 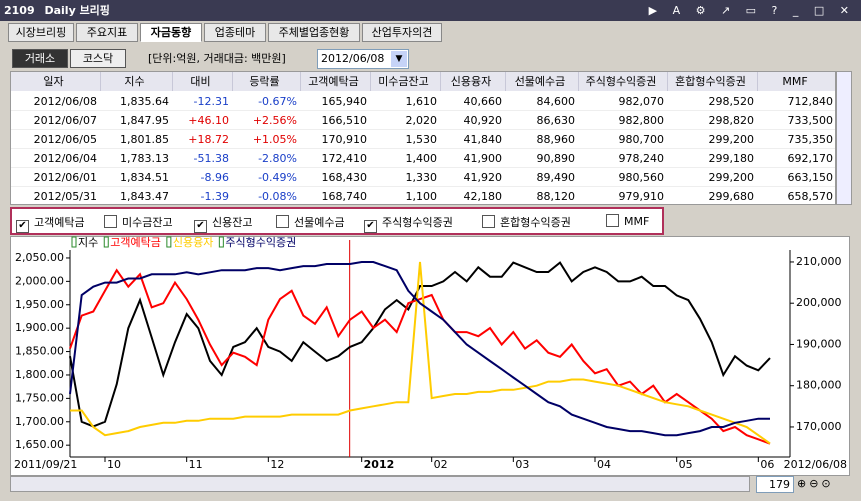 What do you see at coordinates (39, 397) in the screenshot?
I see `y-tick-label: 1,750.00` at bounding box center [39, 397].